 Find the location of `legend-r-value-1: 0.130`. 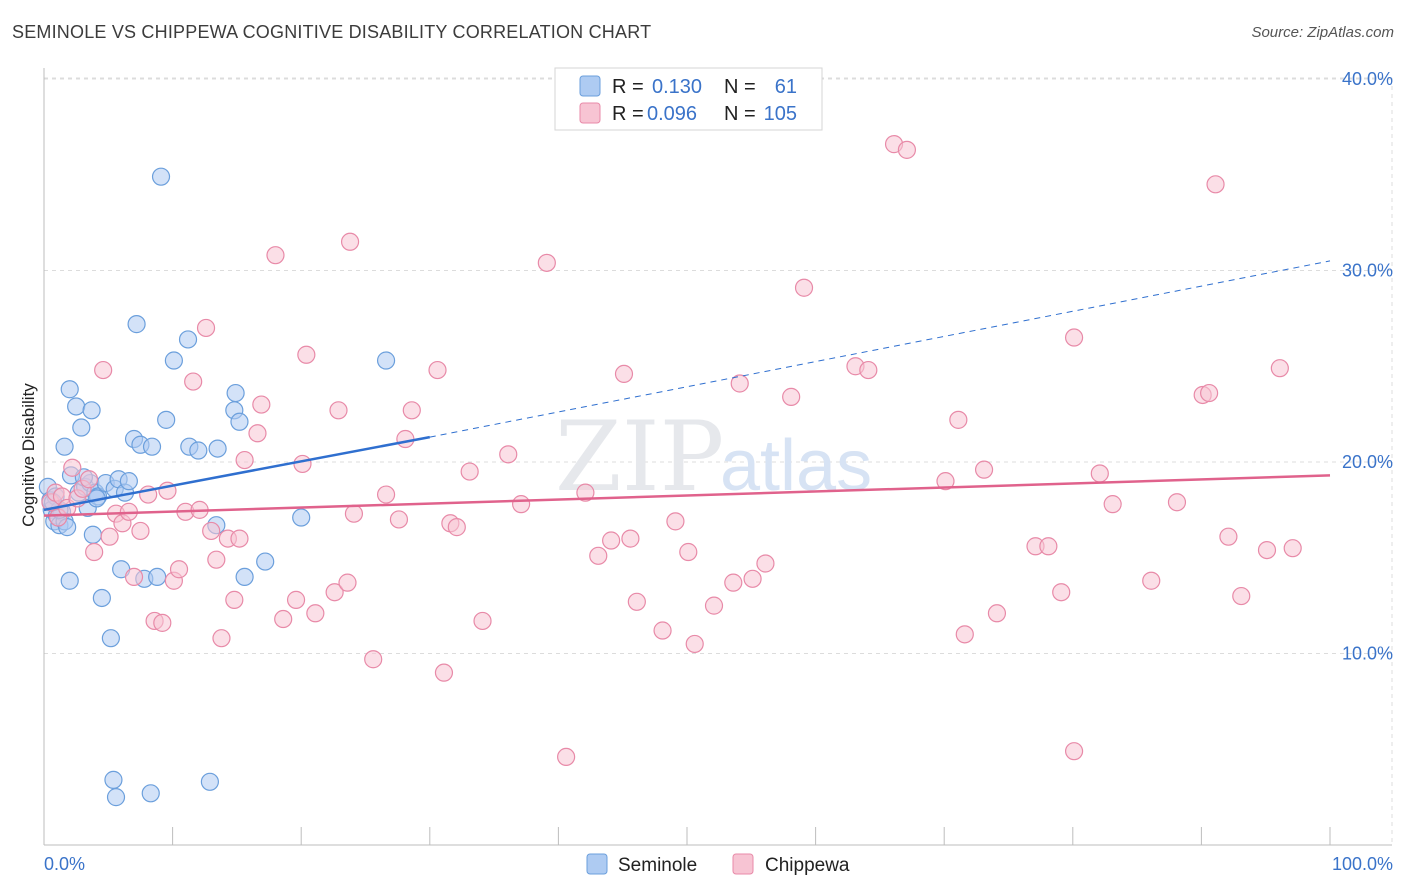

legend-r-value-1: 0.130 is located at coordinates (677, 87).